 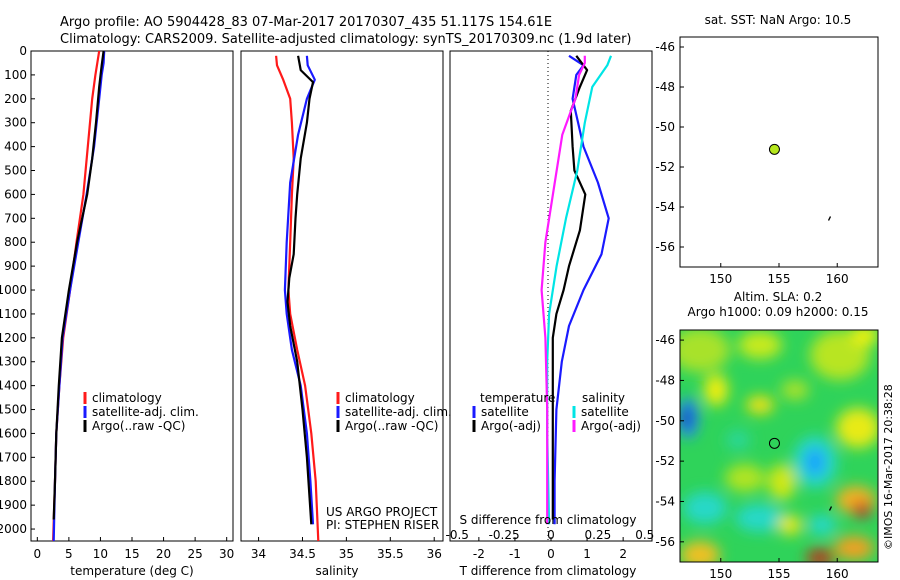 What do you see at coordinates (548, 520) in the screenshot?
I see `s-diff-xlabel: S difference from climatology` at bounding box center [548, 520].